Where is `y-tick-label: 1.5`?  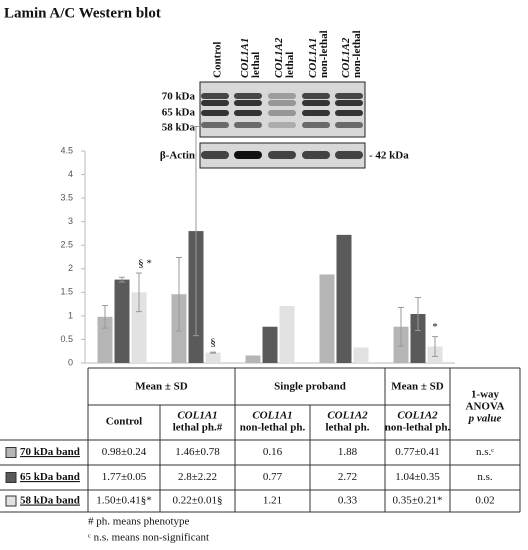 y-tick-label: 1.5 is located at coordinates (66, 292).